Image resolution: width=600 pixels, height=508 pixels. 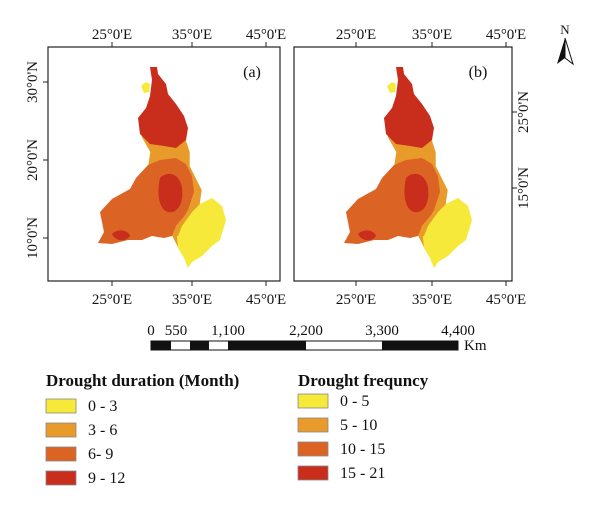 I want to click on scale-tick-label: 550, so click(x=176, y=331).